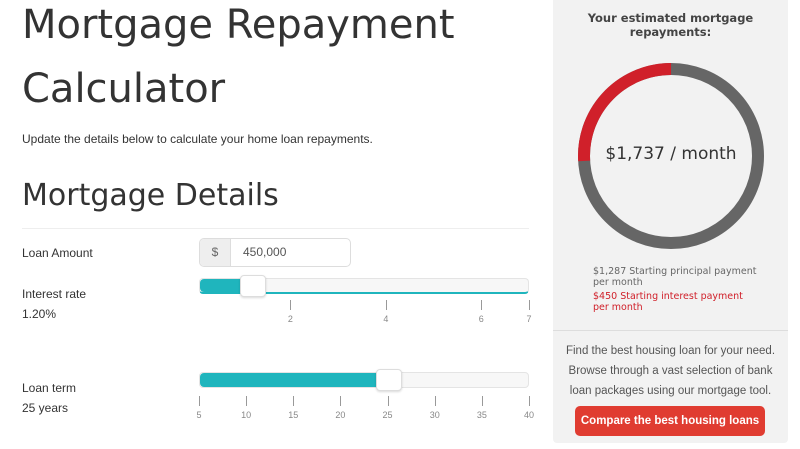 Image resolution: width=800 pixels, height=449 pixels. I want to click on monthly-repayment: $1,737 / month, so click(671, 154).